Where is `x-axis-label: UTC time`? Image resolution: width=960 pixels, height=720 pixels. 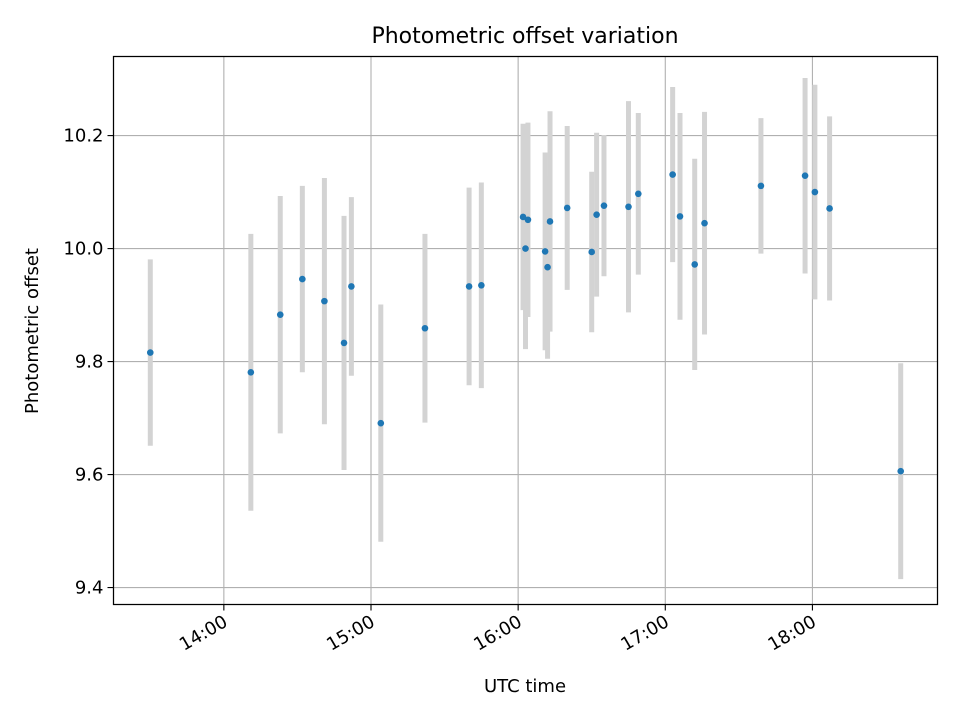 x-axis-label: UTC time is located at coordinates (525, 686).